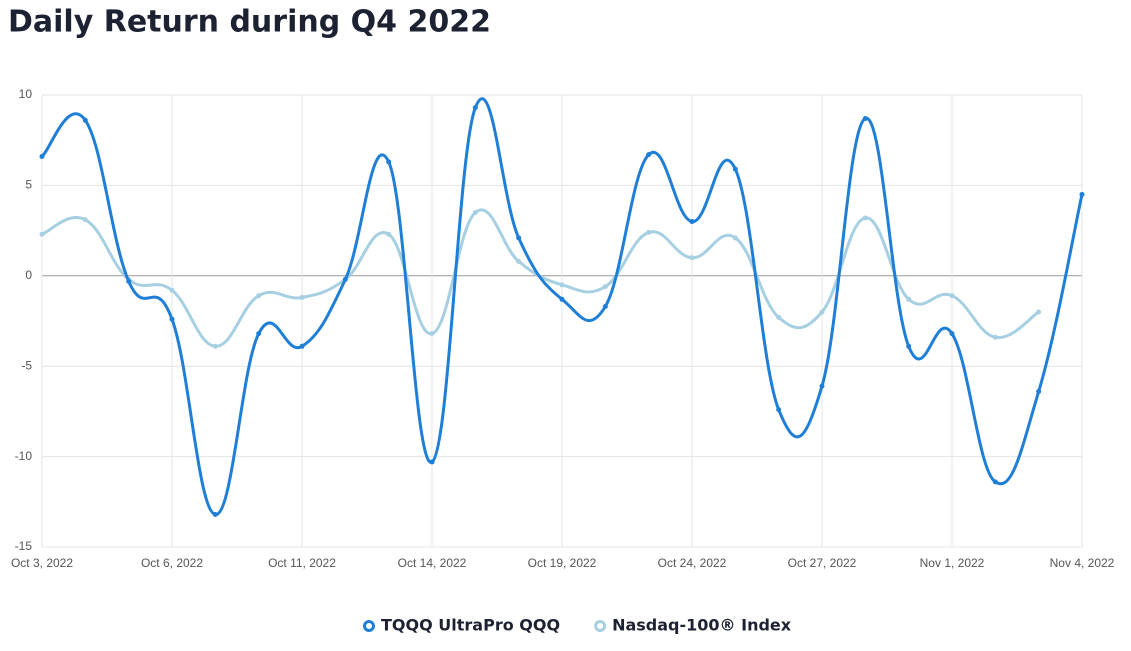 The height and width of the screenshot is (651, 1131). Describe the element at coordinates (432, 563) in the screenshot. I see `x-tick-label: Oct 14, 2022` at that location.